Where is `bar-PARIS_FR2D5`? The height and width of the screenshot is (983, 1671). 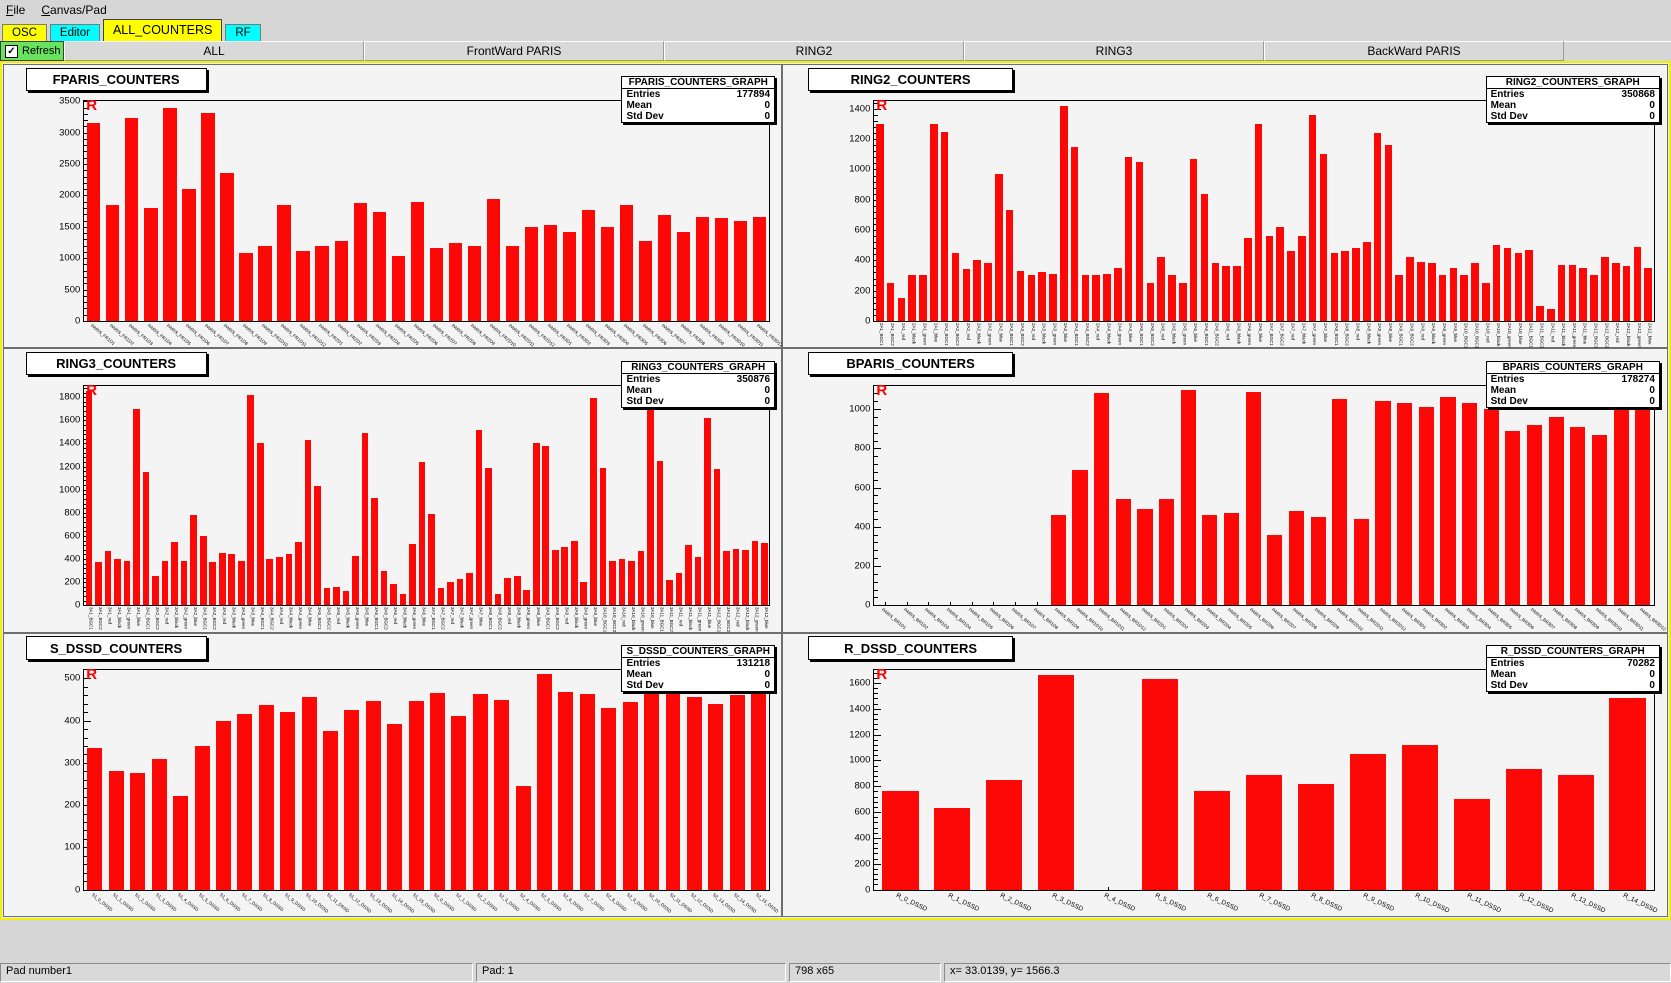 bar-PARIS_FR2D5 is located at coordinates (398, 288).